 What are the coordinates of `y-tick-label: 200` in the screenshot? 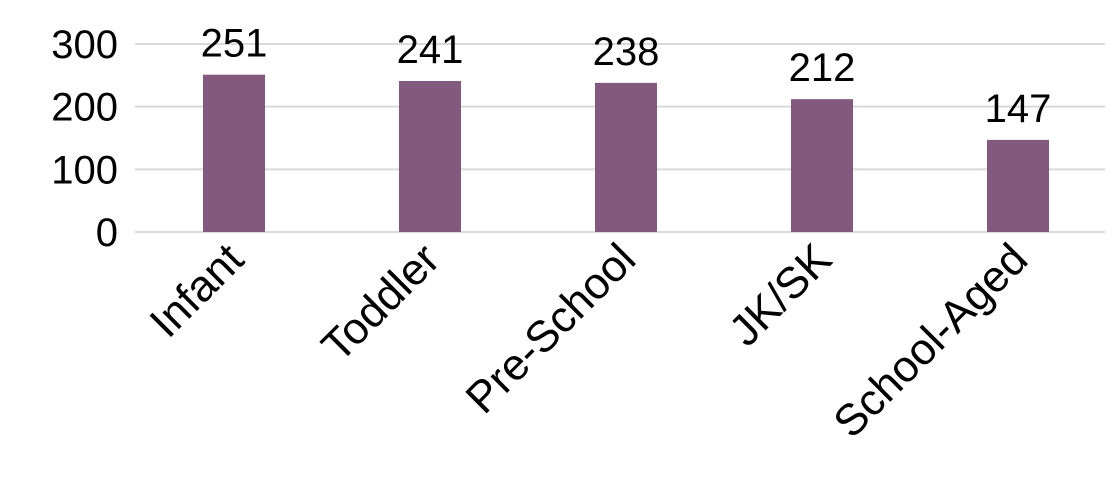 It's located at (84, 108).